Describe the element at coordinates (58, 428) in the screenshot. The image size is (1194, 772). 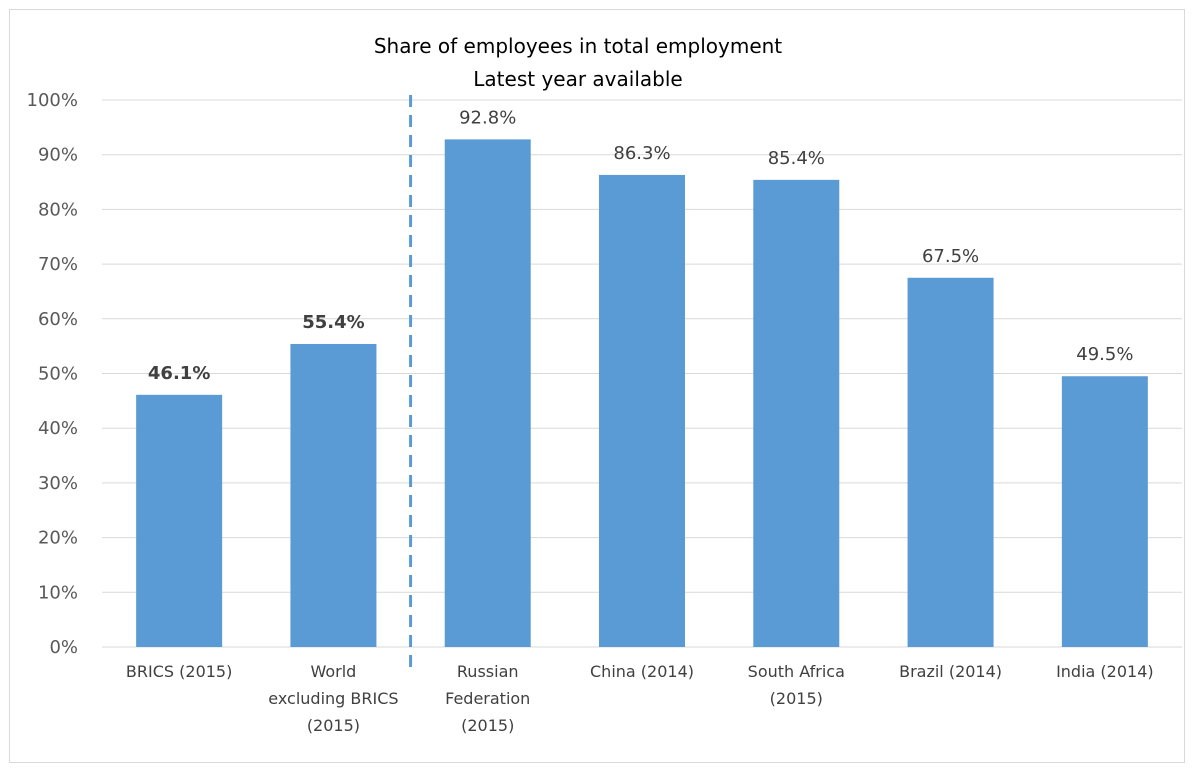
I see `y-tick-label: 40%` at that location.